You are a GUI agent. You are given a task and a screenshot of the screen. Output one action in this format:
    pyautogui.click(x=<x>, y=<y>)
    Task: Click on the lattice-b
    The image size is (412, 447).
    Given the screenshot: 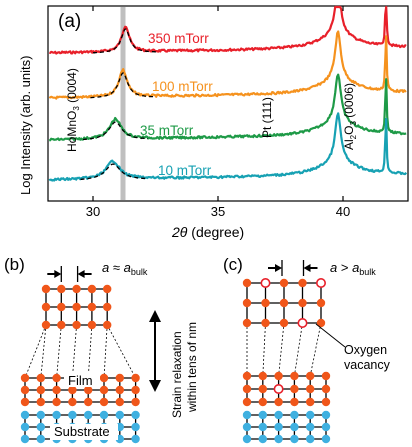 What is the action you would take?
    pyautogui.click(x=80, y=364)
    